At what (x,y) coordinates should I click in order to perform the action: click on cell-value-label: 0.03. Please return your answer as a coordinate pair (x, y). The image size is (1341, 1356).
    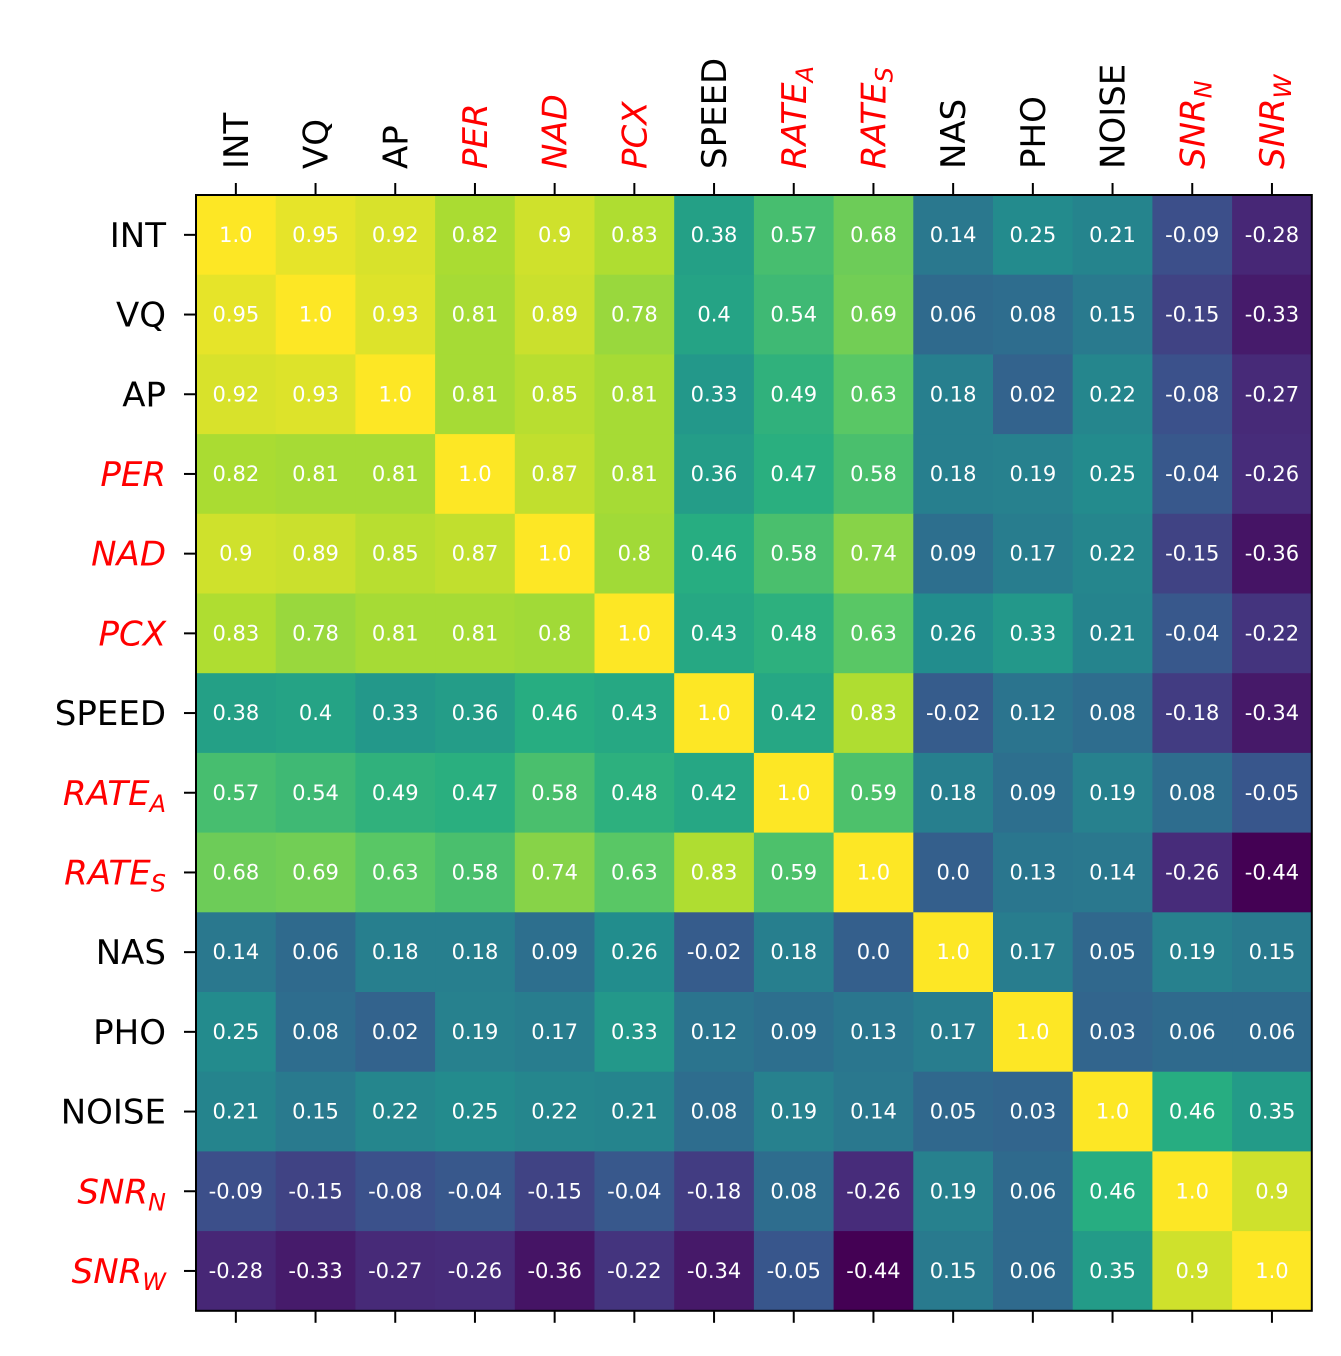
    Looking at the image, I should click on (1112, 1032).